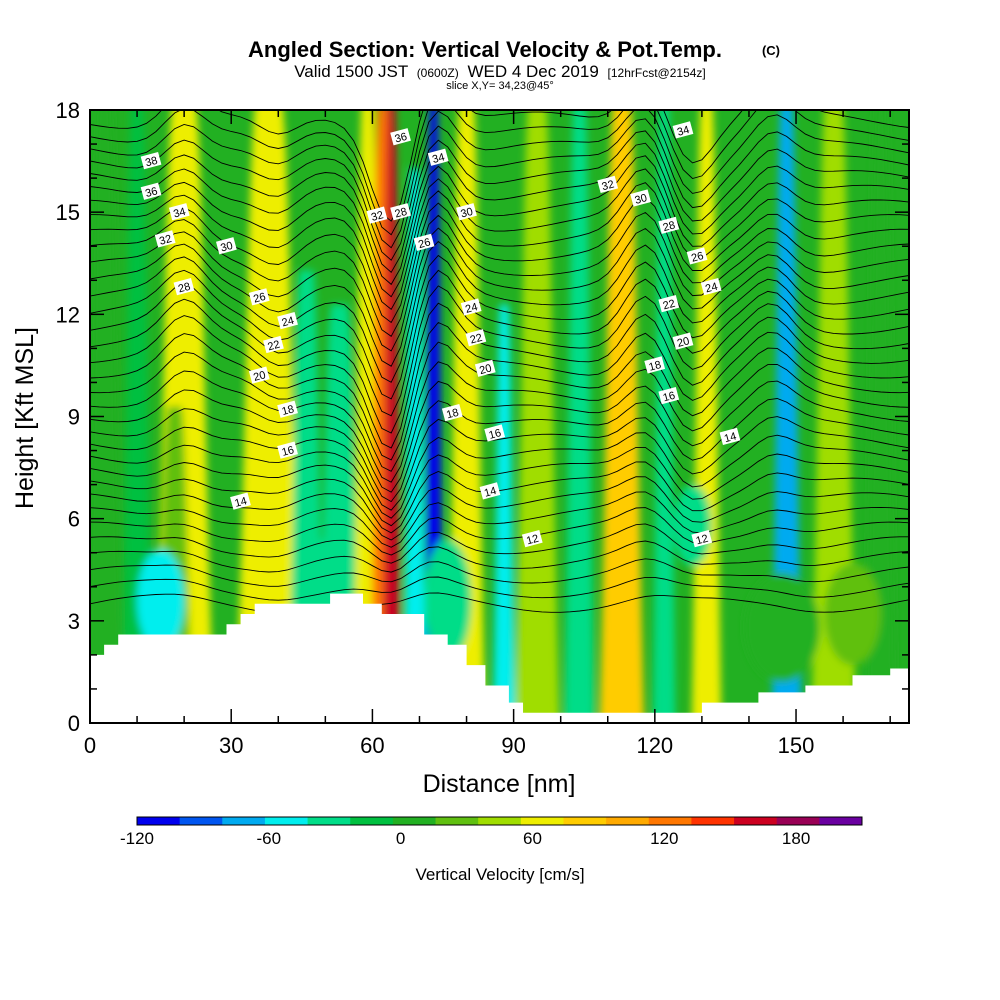  I want to click on terrain-mask, so click(499, 658).